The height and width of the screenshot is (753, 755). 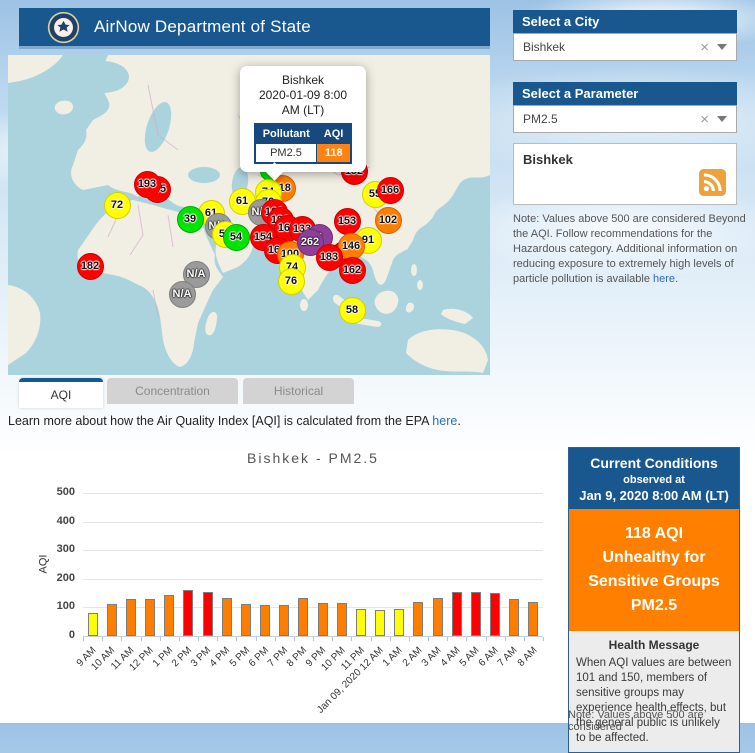 What do you see at coordinates (297, 657) in the screenshot?
I see `x-axis-label: 8 PM` at bounding box center [297, 657].